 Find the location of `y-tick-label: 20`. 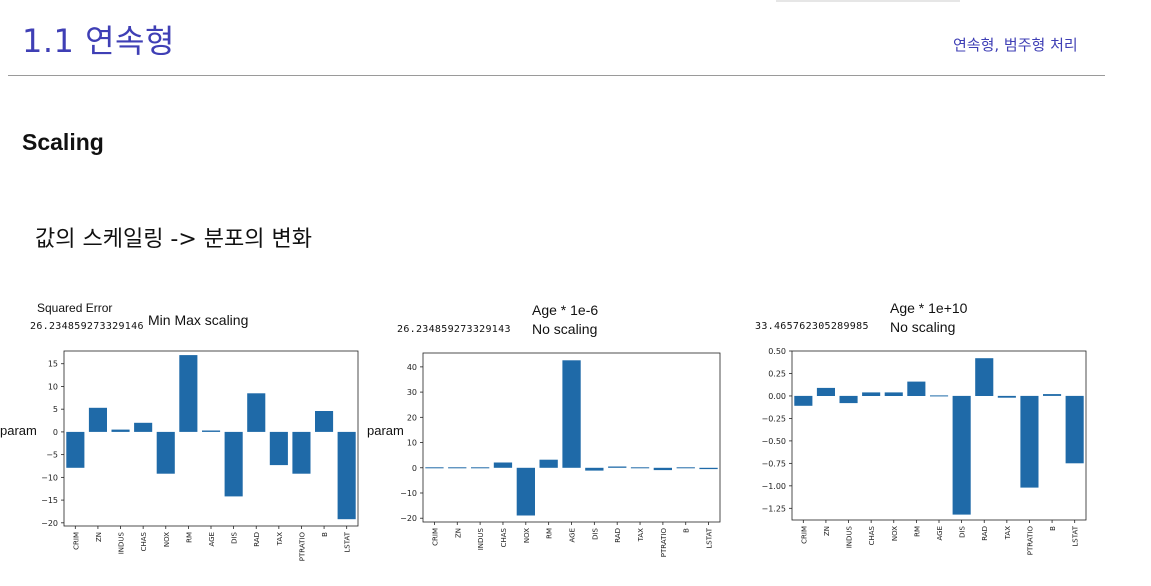

y-tick-label: 20 is located at coordinates (412, 417).